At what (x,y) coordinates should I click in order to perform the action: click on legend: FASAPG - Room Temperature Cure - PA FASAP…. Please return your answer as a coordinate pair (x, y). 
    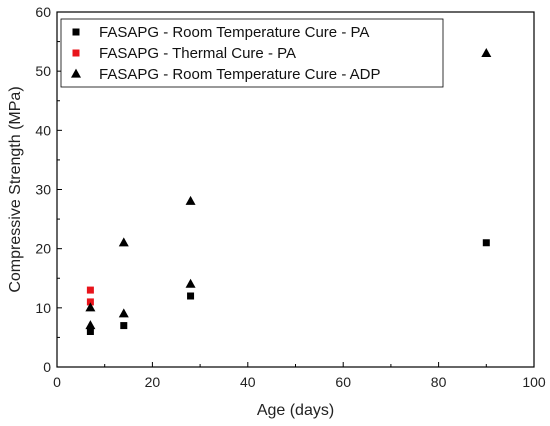
    Looking at the image, I should click on (252, 53).